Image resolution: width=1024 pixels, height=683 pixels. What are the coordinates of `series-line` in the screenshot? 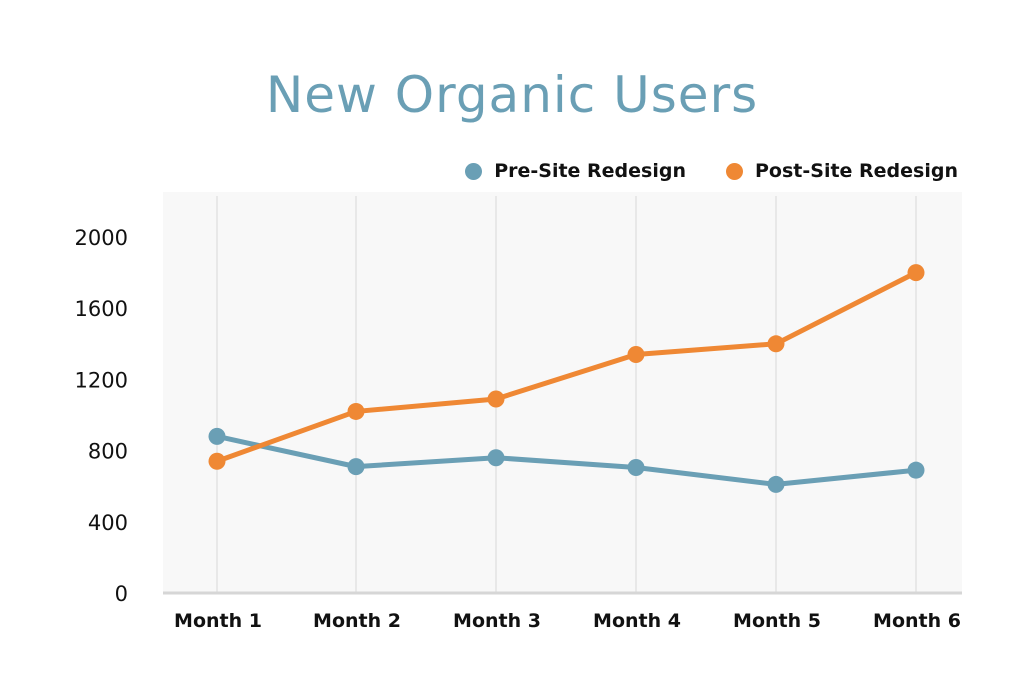 It's located at (566, 460).